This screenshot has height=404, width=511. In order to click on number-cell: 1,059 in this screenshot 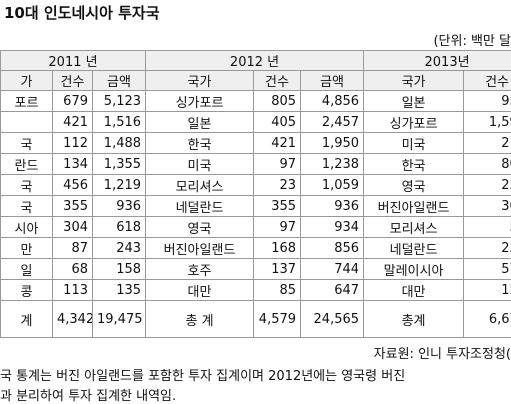, I will do `click(332, 185)`.